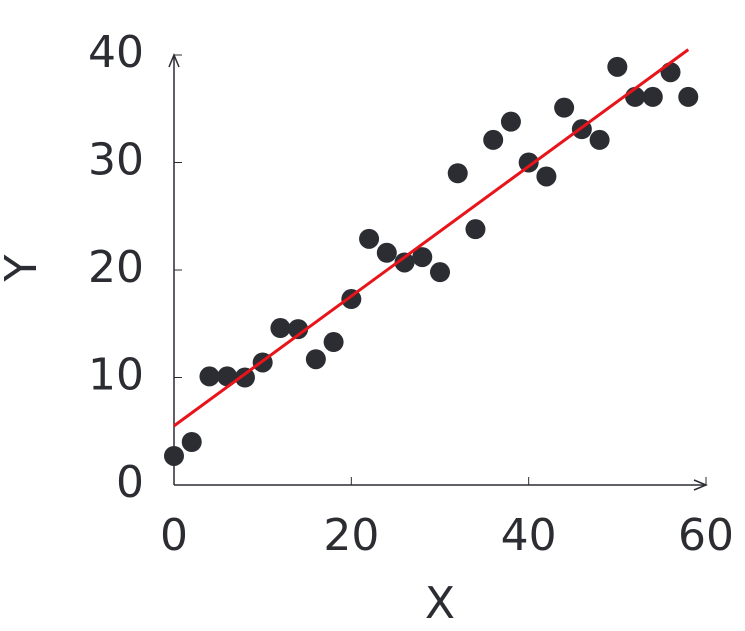  What do you see at coordinates (174, 535) in the screenshot?
I see `x-tick-label: 0` at bounding box center [174, 535].